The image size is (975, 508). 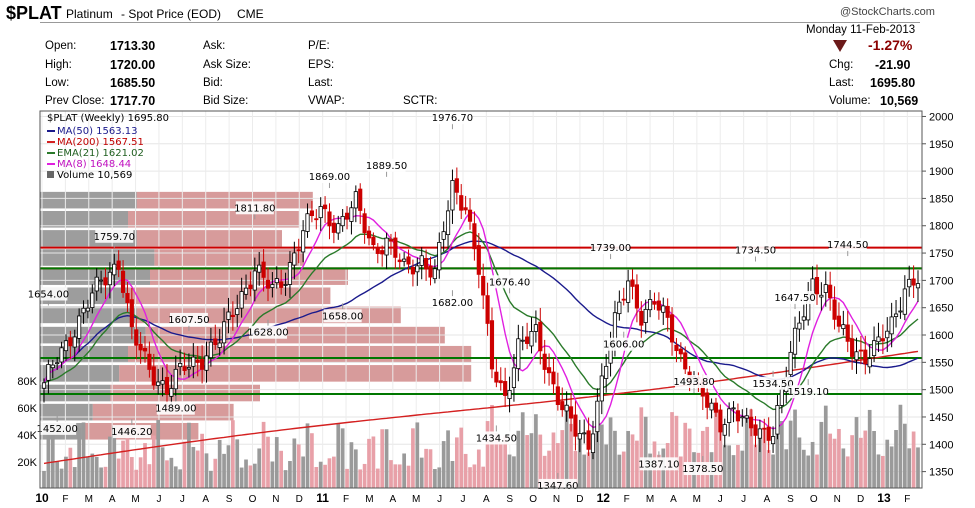 I want to click on x-tick-label: D, so click(x=299, y=499).